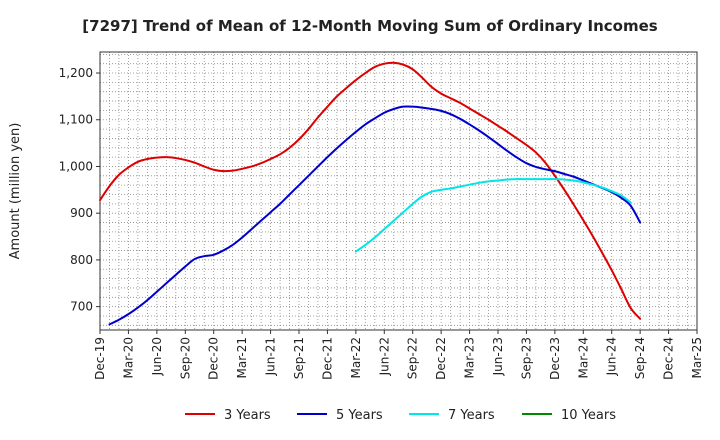  What do you see at coordinates (185, 358) in the screenshot?
I see `x-tick-label: Sep-20` at bounding box center [185, 358].